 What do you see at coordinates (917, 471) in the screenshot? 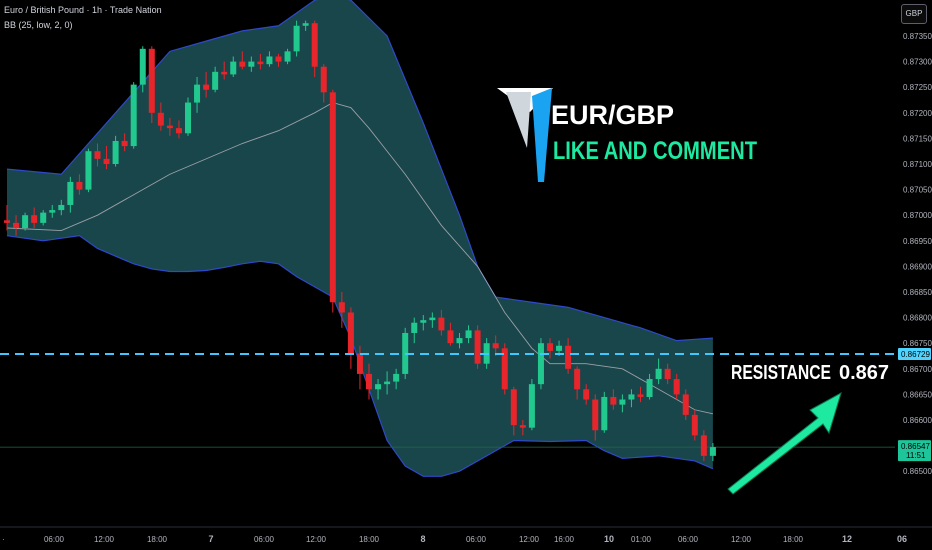
I see `price-tick-label: 0.86500` at bounding box center [917, 471].